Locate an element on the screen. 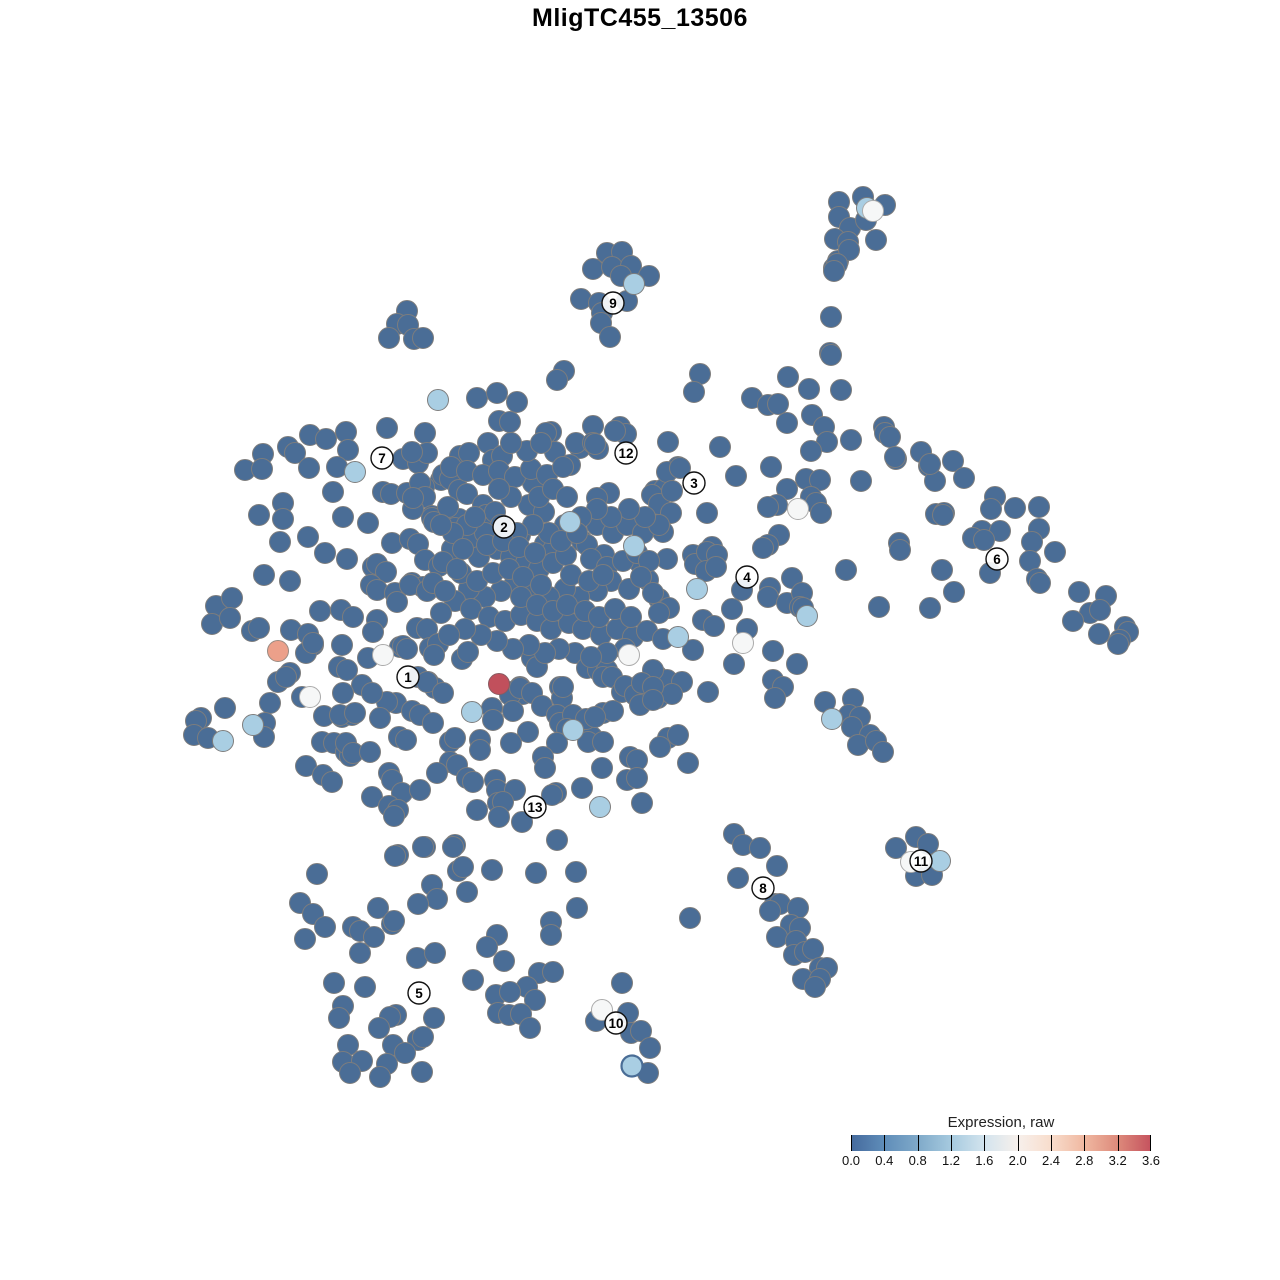 The height and width of the screenshot is (1280, 1280). legend-tick-label: 0.8 is located at coordinates (917, 1160).